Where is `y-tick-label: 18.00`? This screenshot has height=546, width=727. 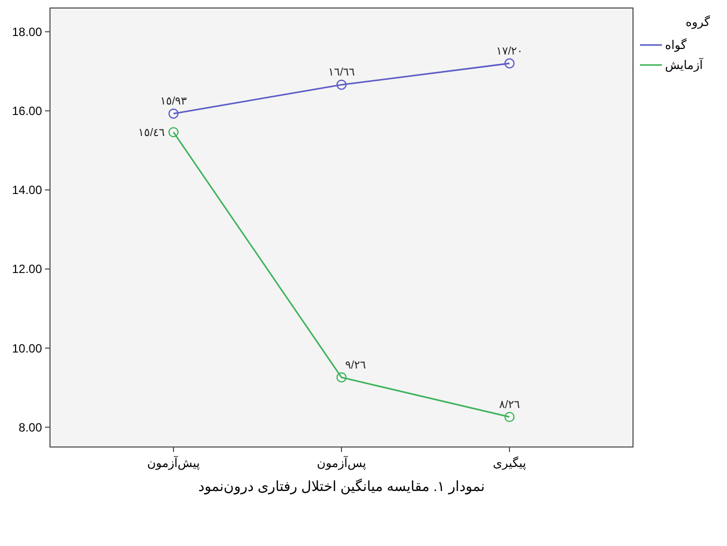
y-tick-label: 18.00 is located at coordinates (27, 31).